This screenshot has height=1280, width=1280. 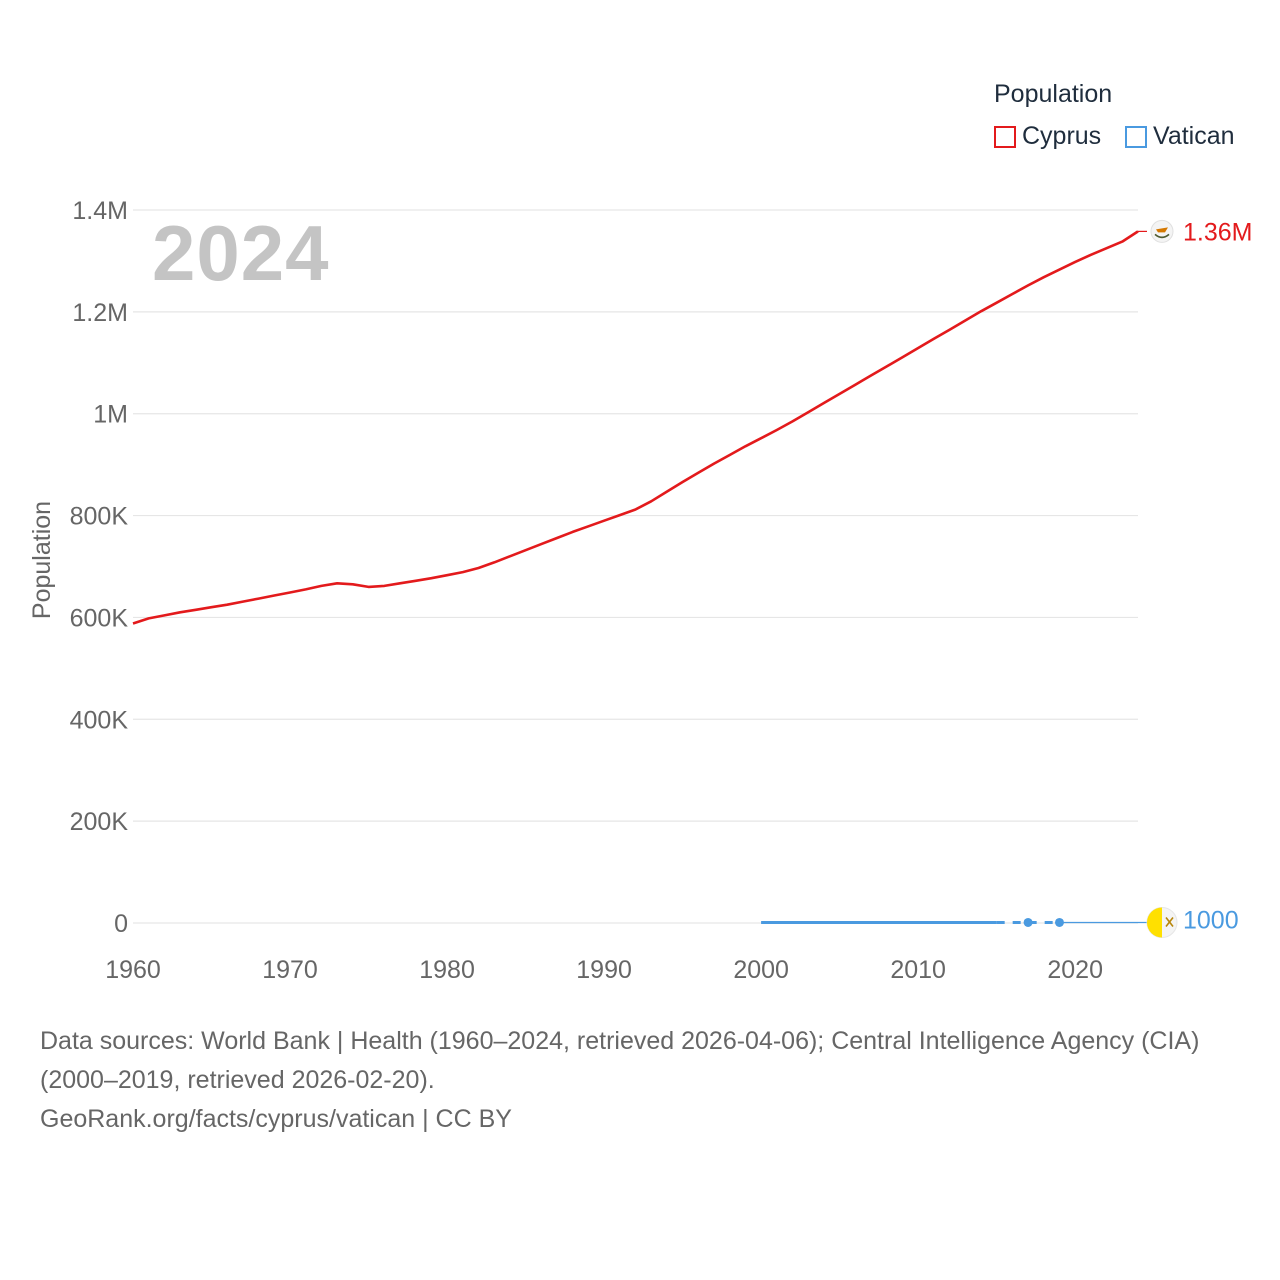 I want to click on y-tick-label: 1.2M, so click(x=100, y=313).